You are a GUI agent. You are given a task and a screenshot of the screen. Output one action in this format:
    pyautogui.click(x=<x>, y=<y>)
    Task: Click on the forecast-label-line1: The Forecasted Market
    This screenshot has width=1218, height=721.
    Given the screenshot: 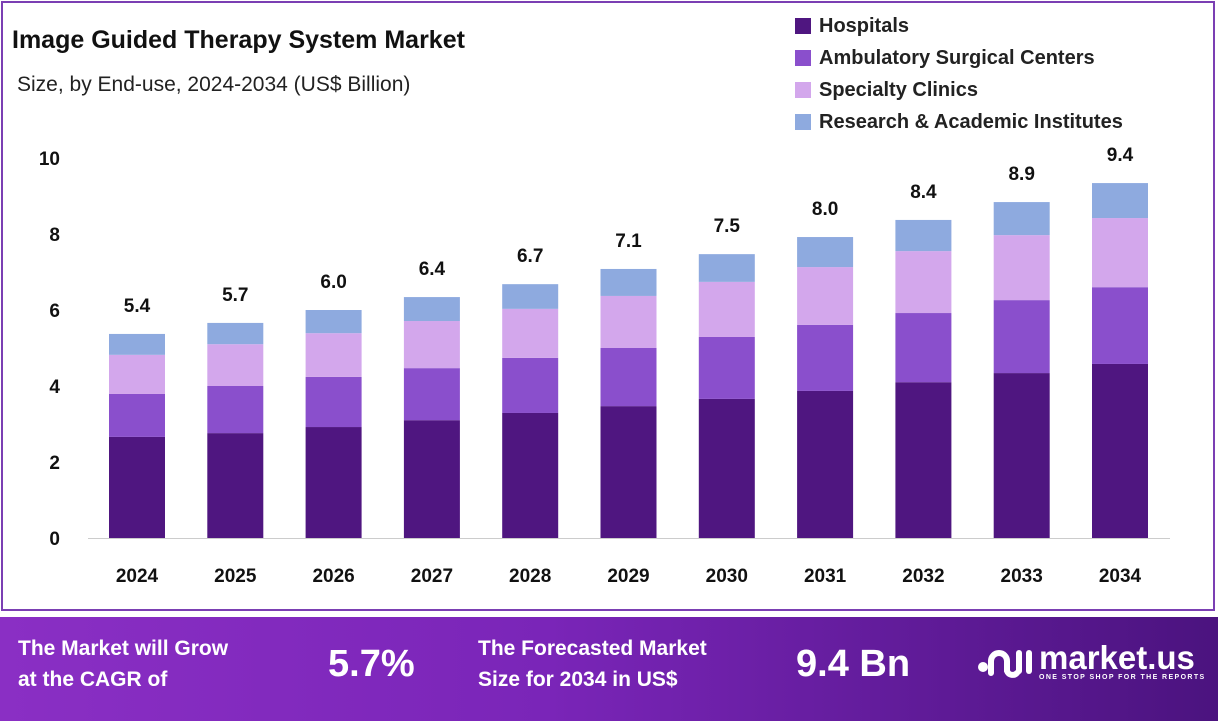 What is the action you would take?
    pyautogui.click(x=592, y=648)
    